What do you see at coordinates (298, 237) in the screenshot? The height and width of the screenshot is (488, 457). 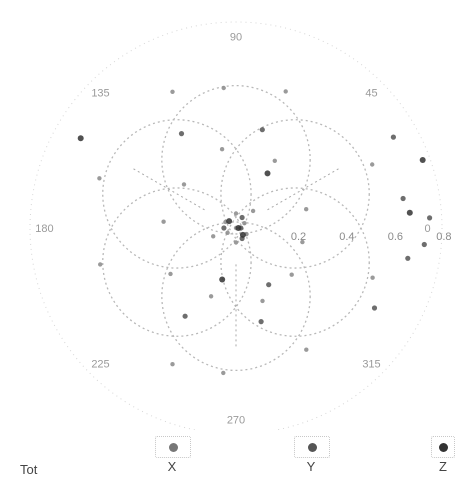 I see `radial-tick-0.2: 0.2` at bounding box center [298, 237].